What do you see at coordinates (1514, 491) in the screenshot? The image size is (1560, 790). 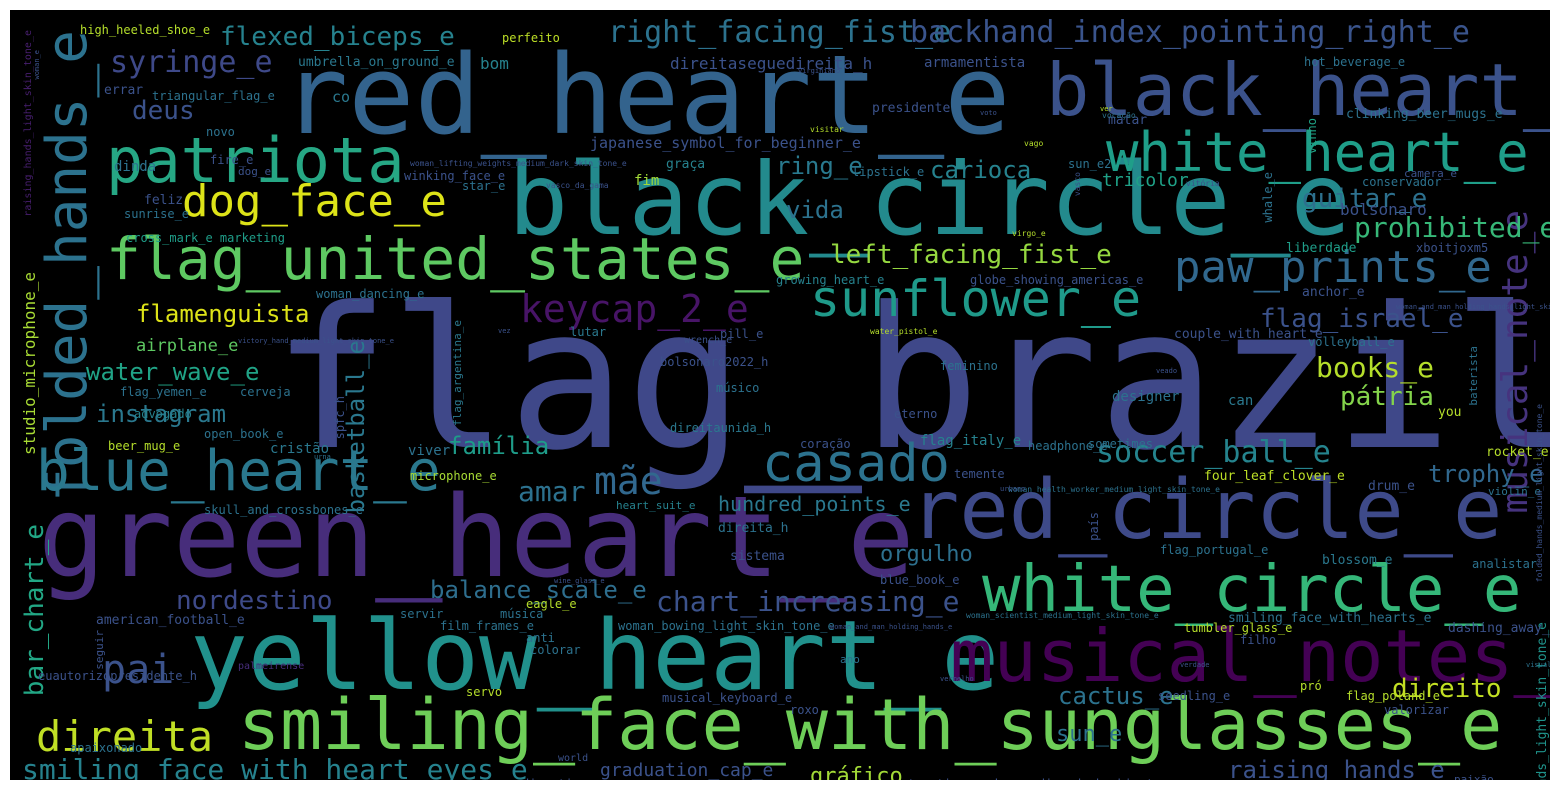 I see `word-130: violin_e` at bounding box center [1514, 491].